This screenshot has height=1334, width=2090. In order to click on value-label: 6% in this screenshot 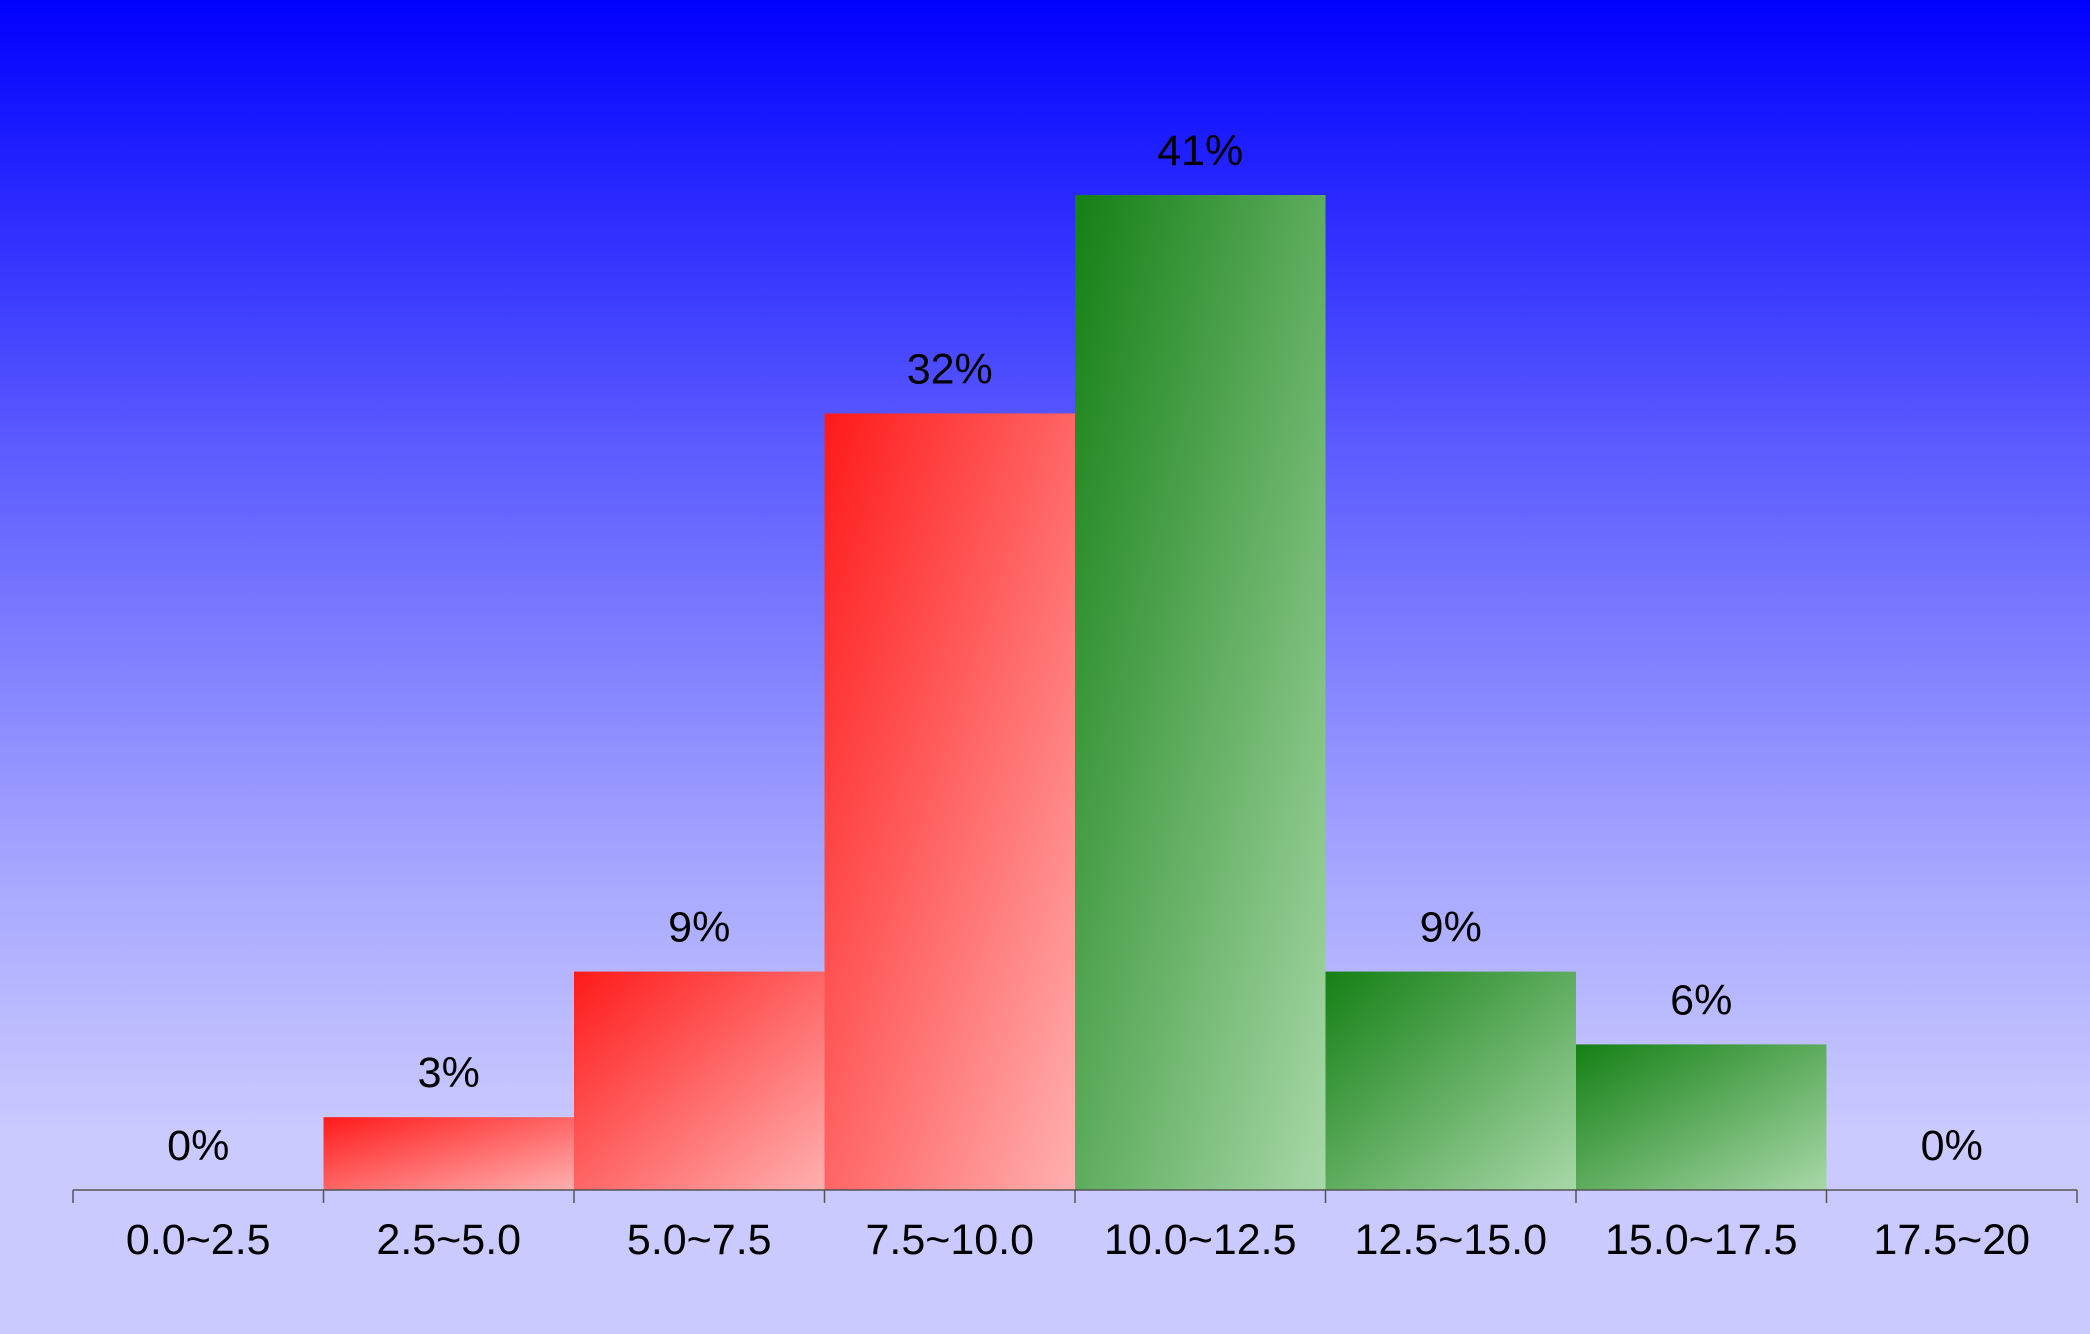, I will do `click(1701, 1000)`.